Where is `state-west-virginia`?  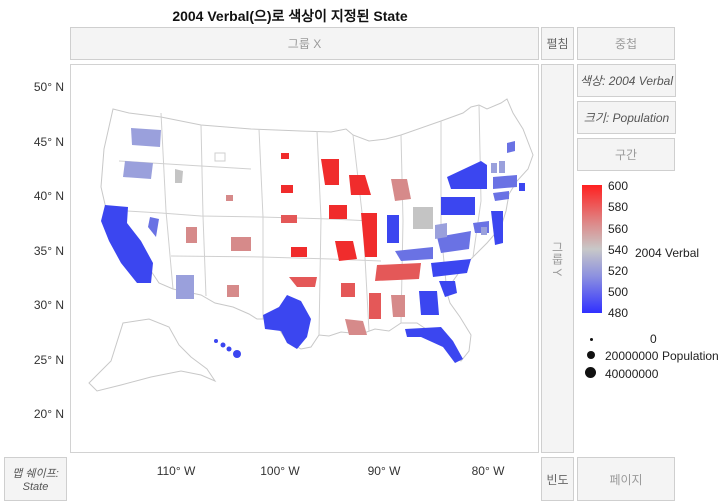
state-west-virginia is located at coordinates (441, 231).